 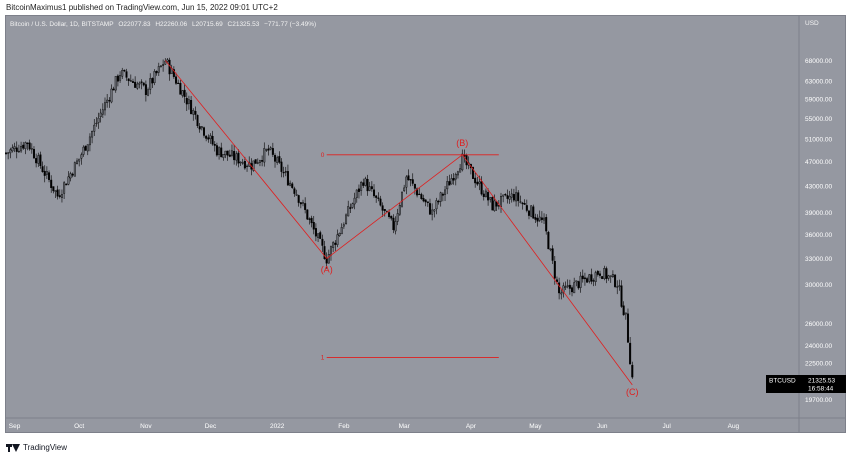 I want to click on time-tick-label: 2022, so click(x=277, y=426).